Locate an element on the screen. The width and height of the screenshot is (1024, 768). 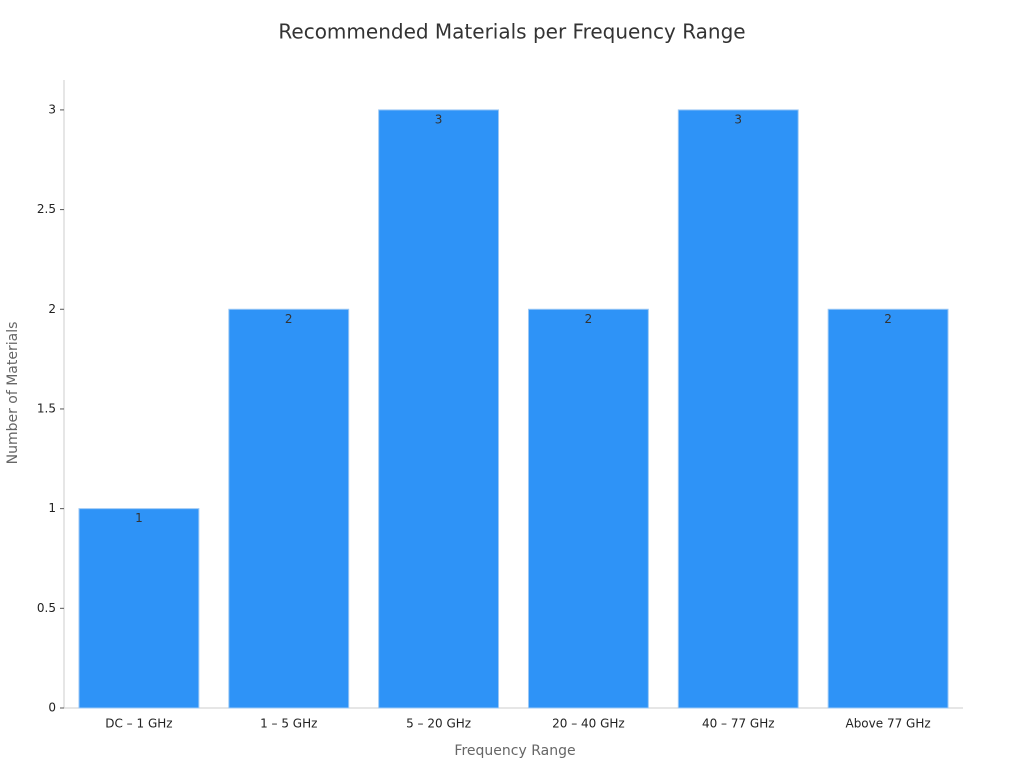
y-axis-label: Number of Materials is located at coordinates (13, 393).